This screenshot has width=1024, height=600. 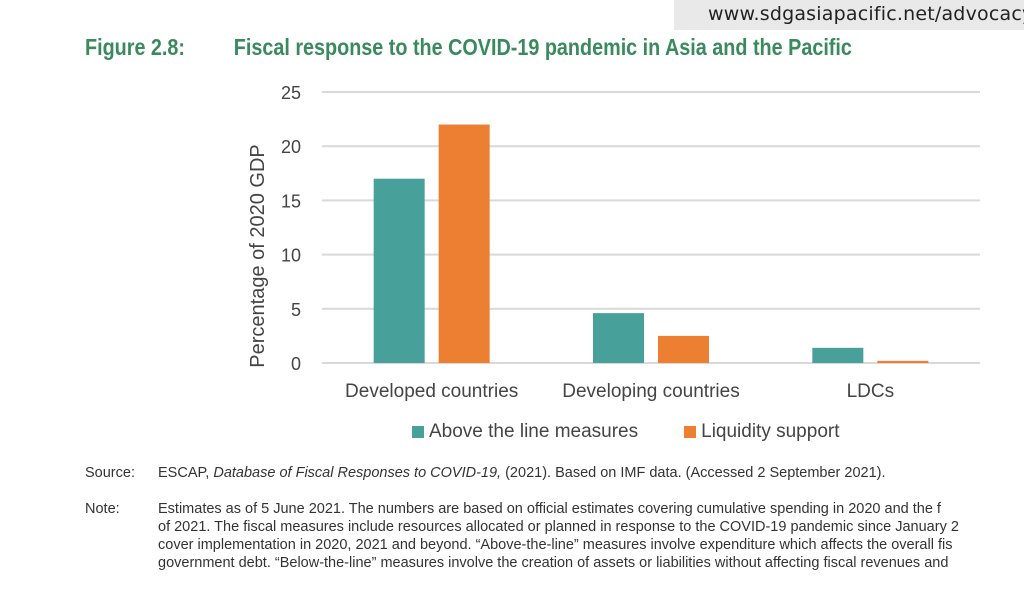 I want to click on legend-swatch-orange, so click(x=690, y=432).